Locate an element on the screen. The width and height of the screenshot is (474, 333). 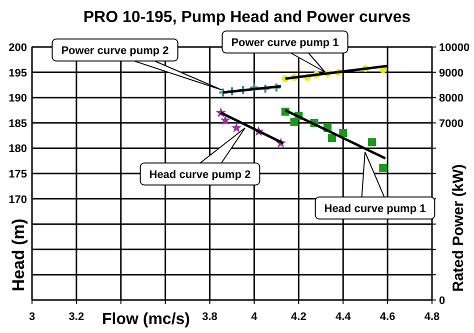
y-tick-label: 195 is located at coordinates (17, 73).